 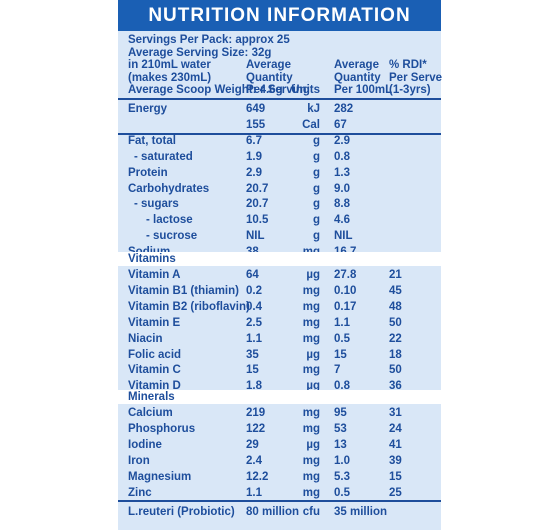 What do you see at coordinates (305, 90) in the screenshot?
I see `header-units: Units` at bounding box center [305, 90].